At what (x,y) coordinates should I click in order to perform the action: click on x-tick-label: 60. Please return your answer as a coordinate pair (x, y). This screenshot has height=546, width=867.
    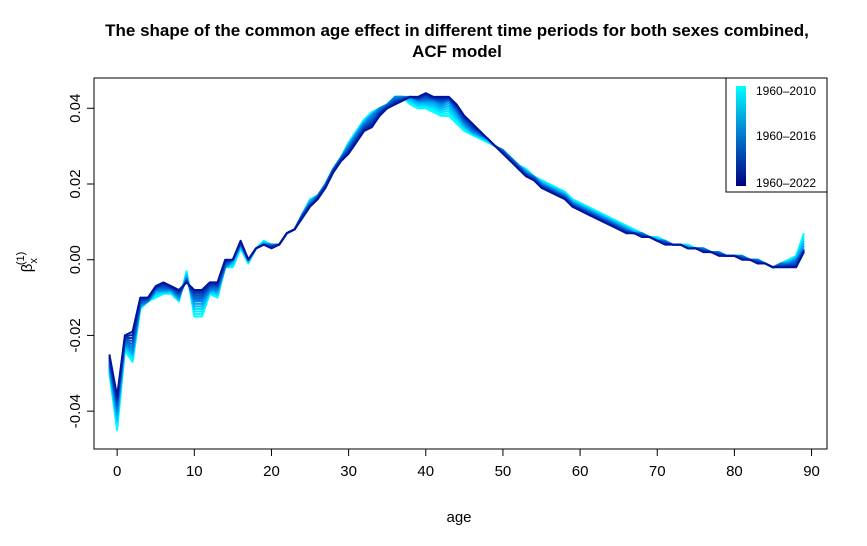
    Looking at the image, I should click on (580, 471).